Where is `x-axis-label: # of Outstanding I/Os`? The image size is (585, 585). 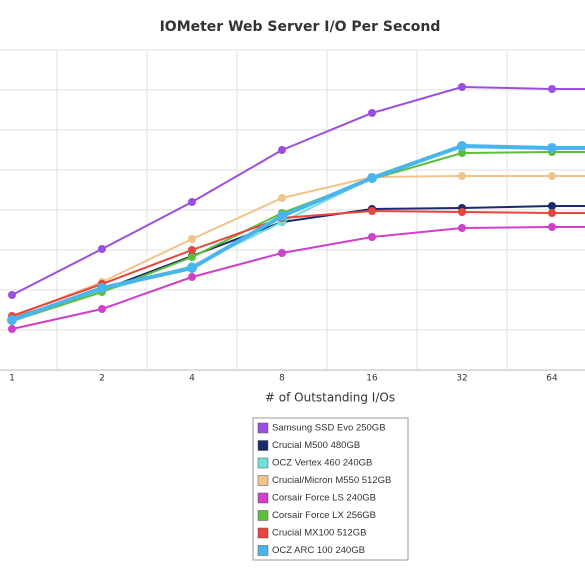
x-axis-label: # of Outstanding I/Os is located at coordinates (330, 398).